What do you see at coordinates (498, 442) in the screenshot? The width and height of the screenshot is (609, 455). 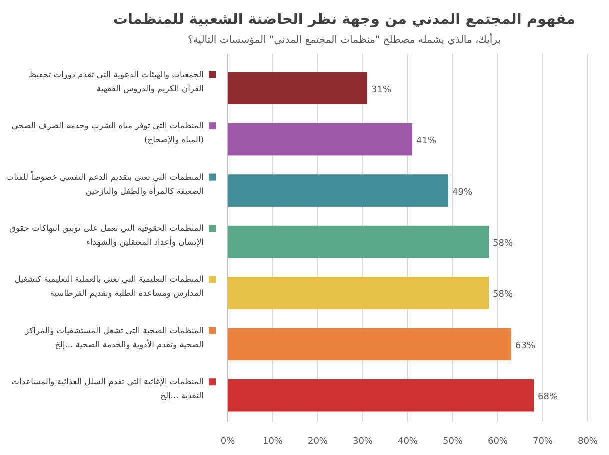 I see `x-tick-label: 60%` at bounding box center [498, 442].